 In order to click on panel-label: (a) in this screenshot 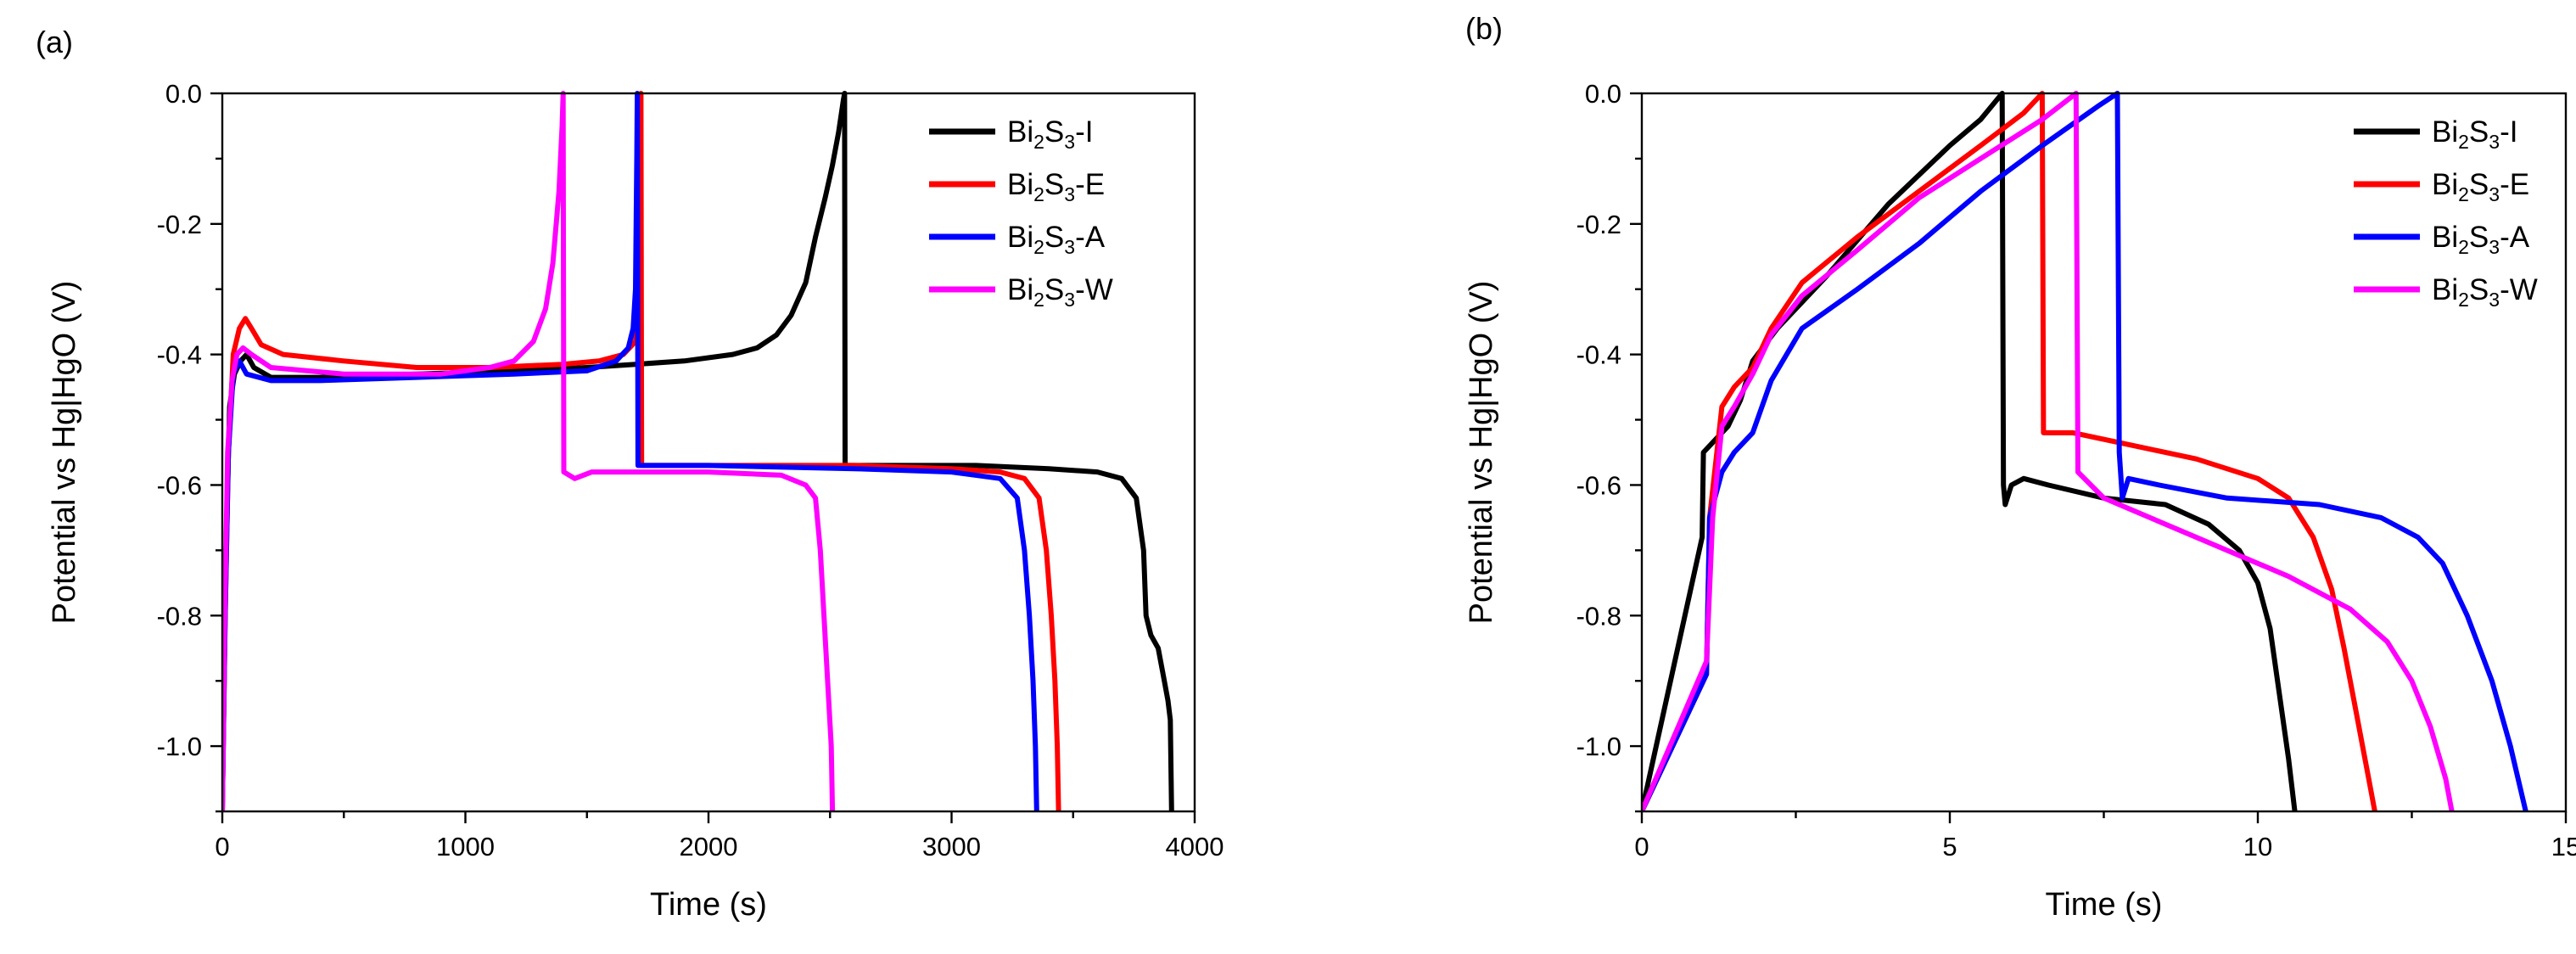, I will do `click(55, 42)`.